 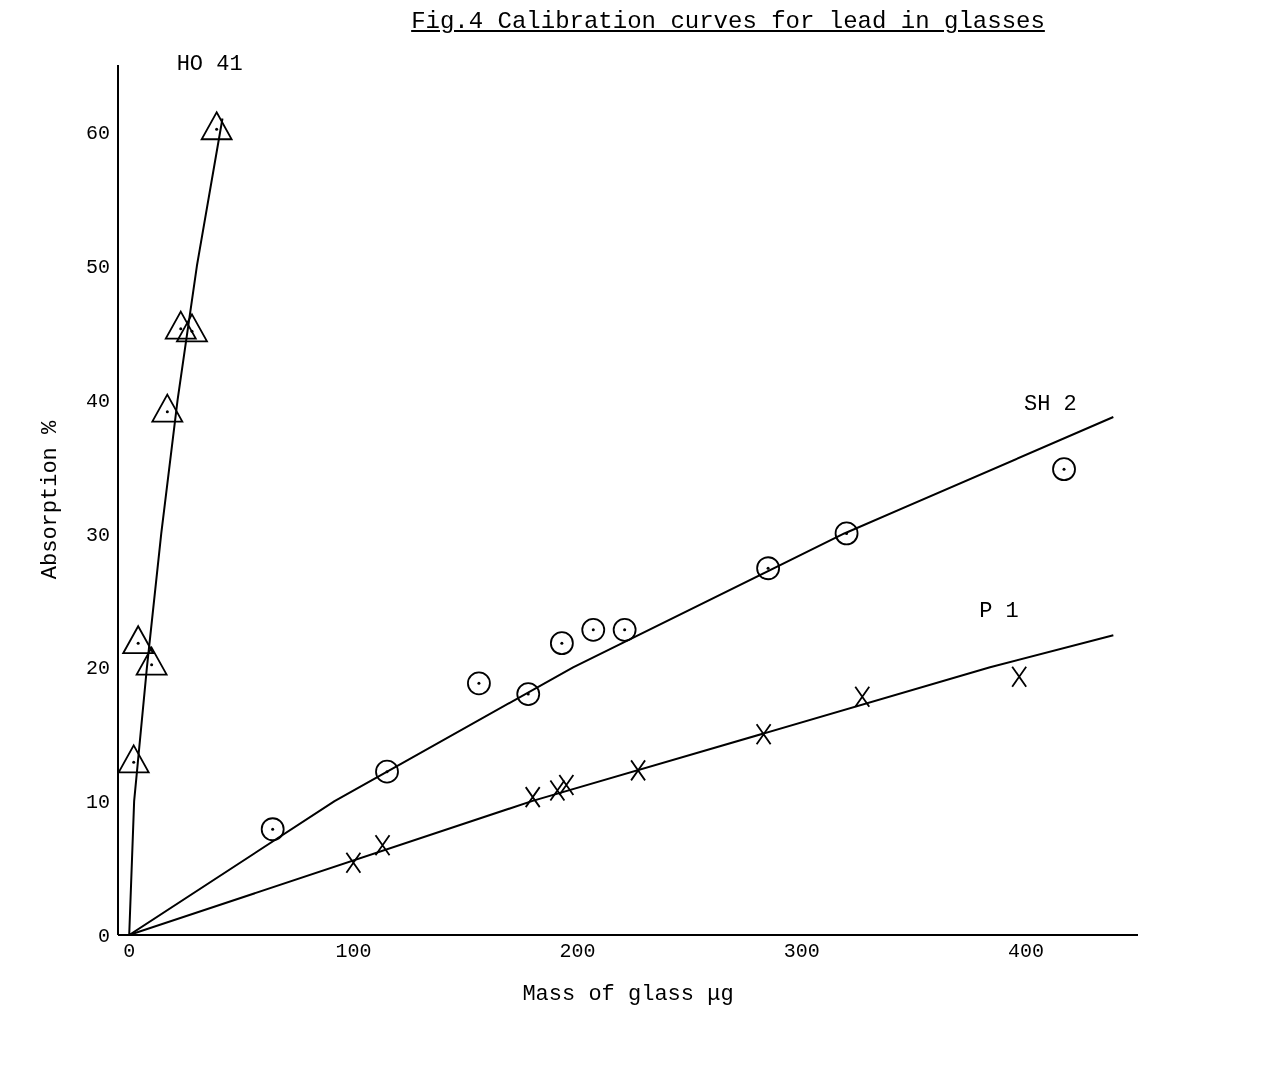 I want to click on y-tick-label: 40, so click(x=97, y=401).